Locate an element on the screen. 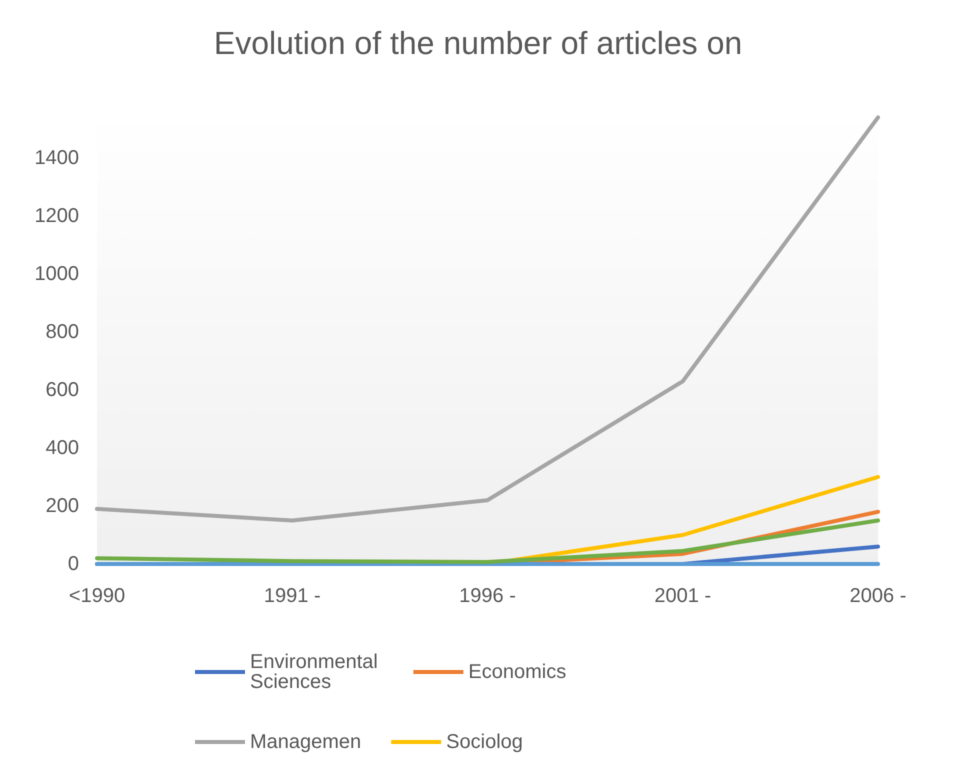 The width and height of the screenshot is (956, 767). x-tick-label: 1991 - is located at coordinates (292, 596).